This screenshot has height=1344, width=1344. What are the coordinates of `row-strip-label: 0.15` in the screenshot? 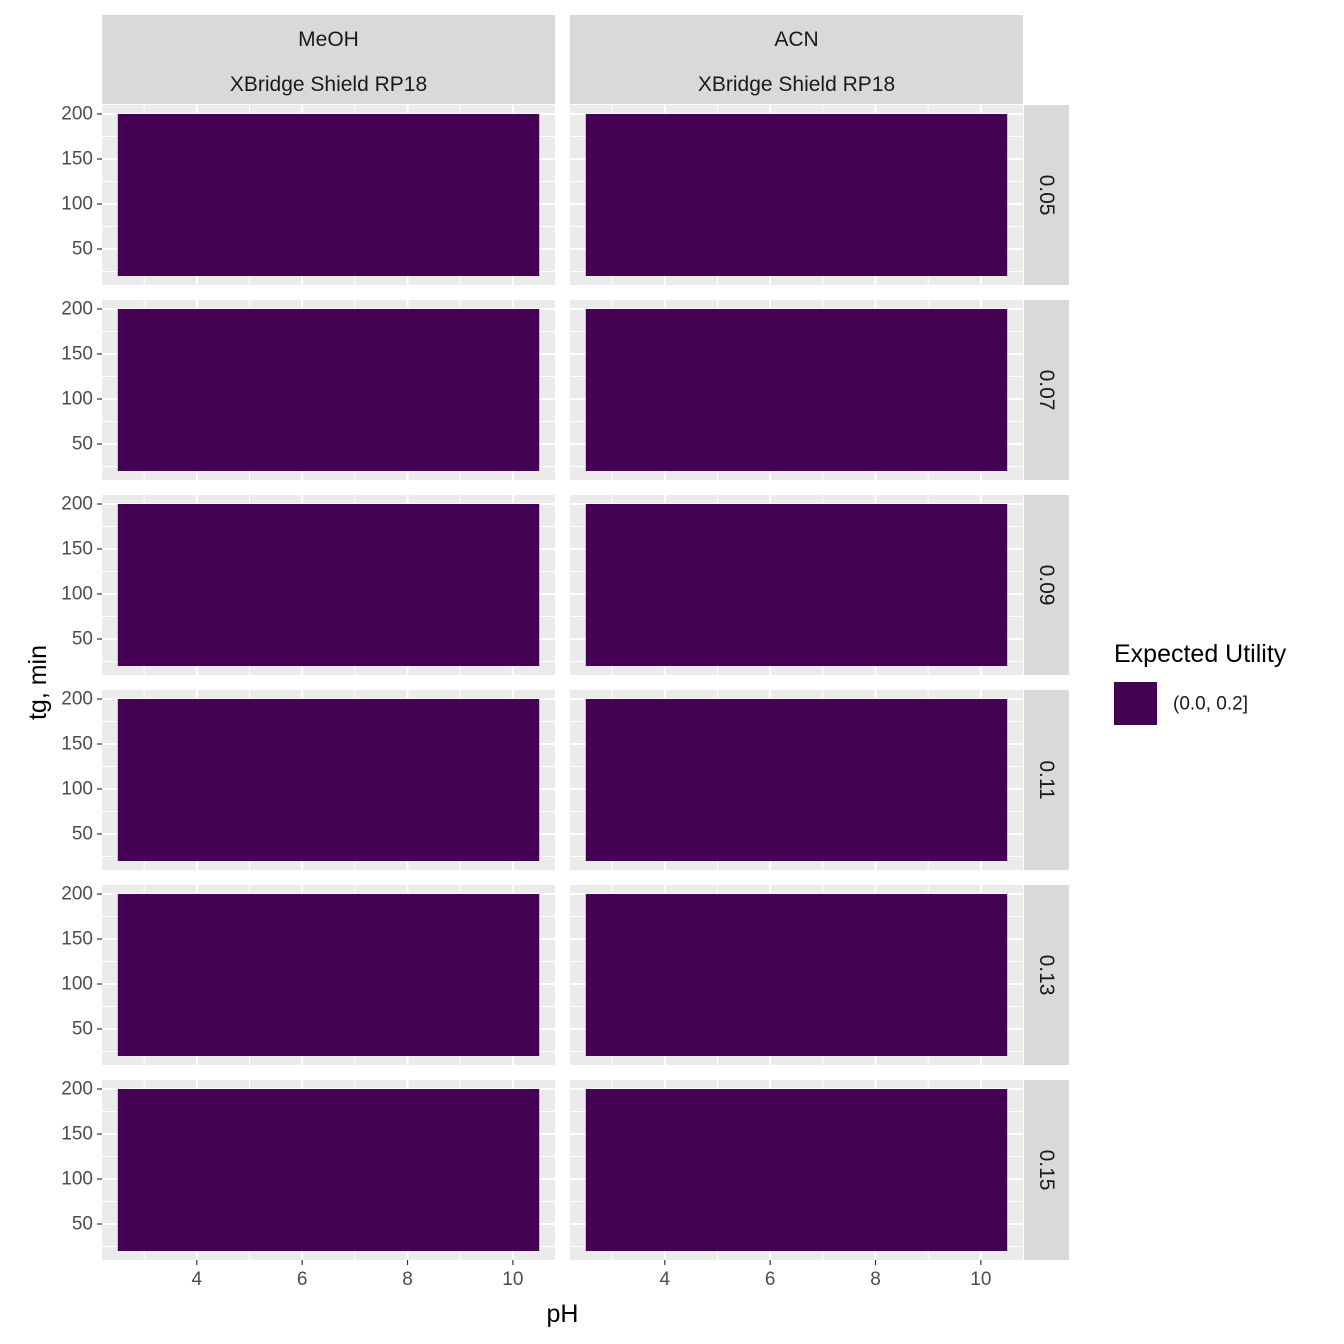 It's located at (1046, 1170).